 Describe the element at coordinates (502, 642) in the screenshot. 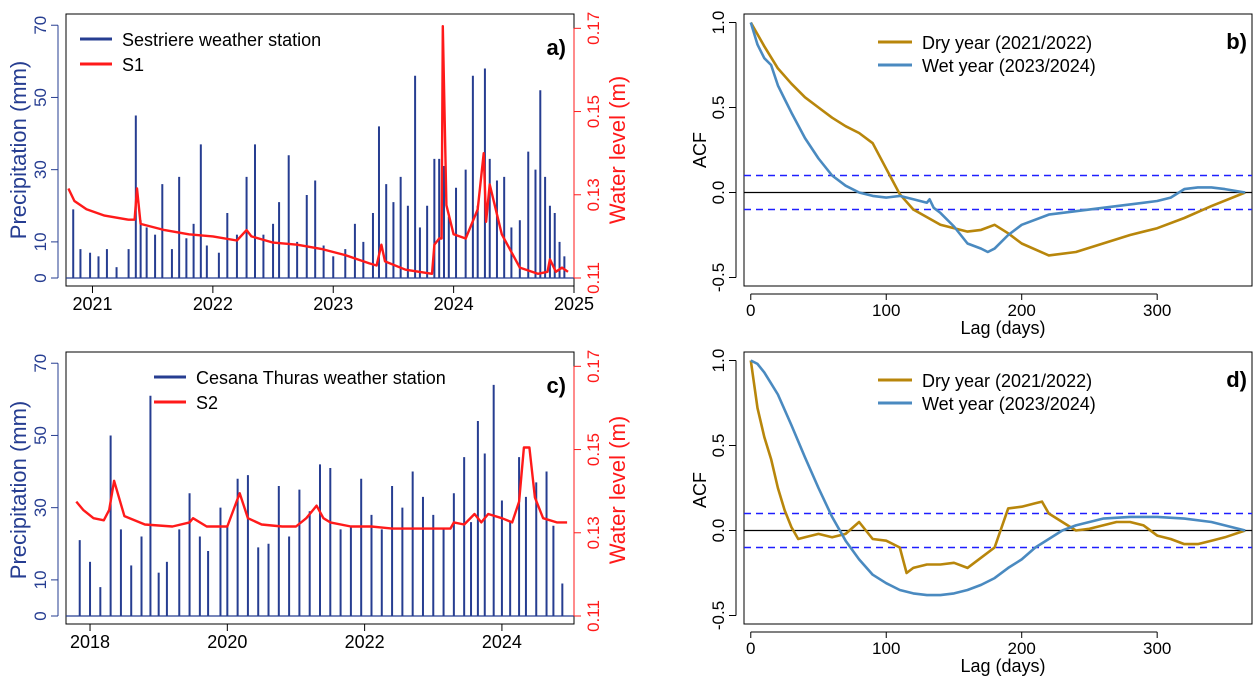

I see `c-xtick-label-3: 2024` at that location.